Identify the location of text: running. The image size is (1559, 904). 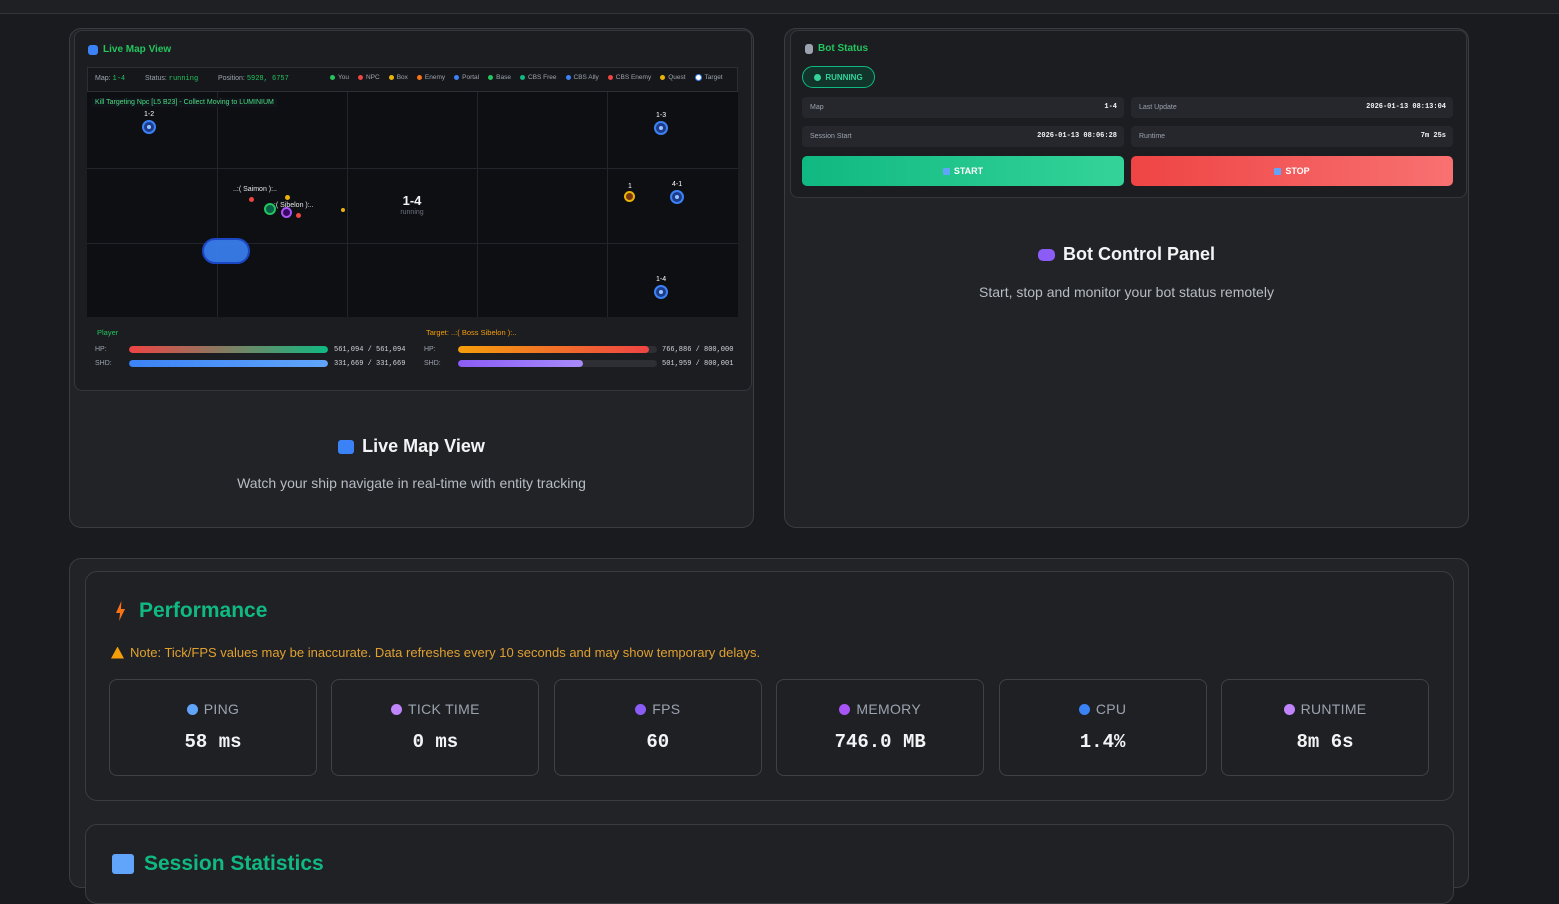
(183, 79).